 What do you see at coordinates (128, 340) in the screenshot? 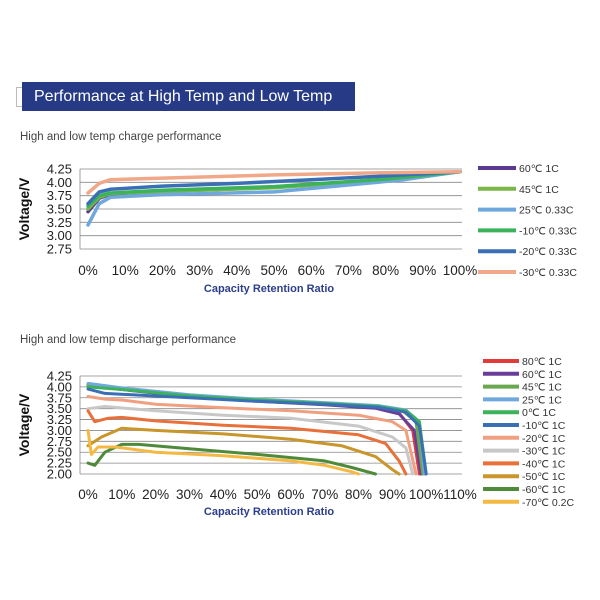
I see `discharge-chart-title: High and low temp discharge performance` at bounding box center [128, 340].